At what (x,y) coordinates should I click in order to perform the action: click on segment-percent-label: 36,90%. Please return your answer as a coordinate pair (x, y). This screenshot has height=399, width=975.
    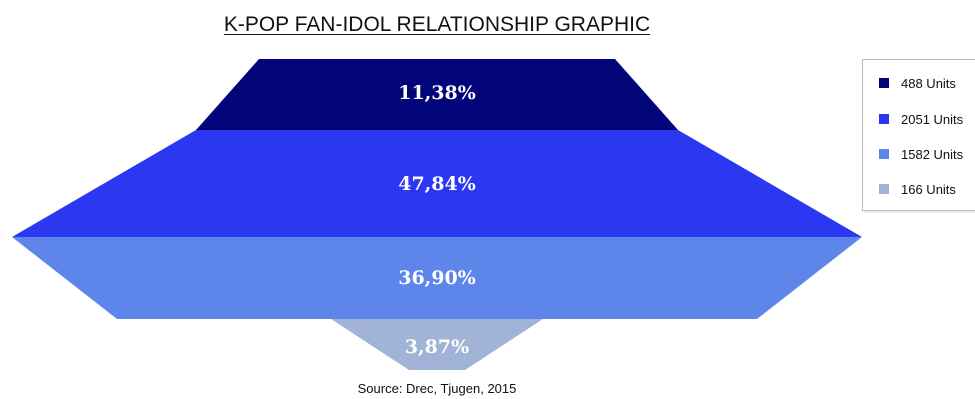
    Looking at the image, I should click on (437, 278).